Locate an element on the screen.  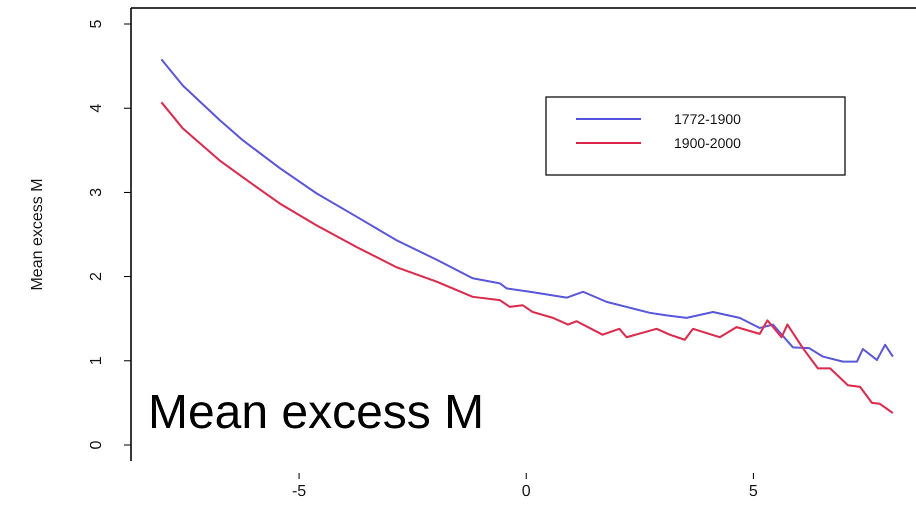
y-tick-label: 3 is located at coordinates (96, 192).